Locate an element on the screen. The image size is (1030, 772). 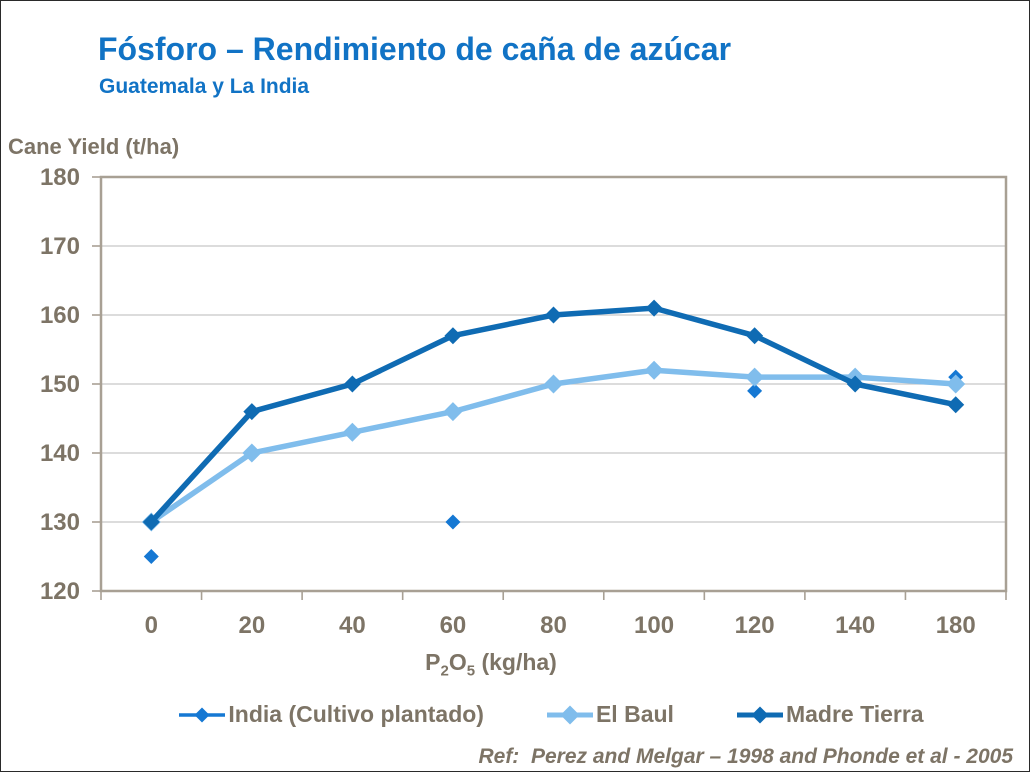
y-tick-label: 170 is located at coordinates (60, 246).